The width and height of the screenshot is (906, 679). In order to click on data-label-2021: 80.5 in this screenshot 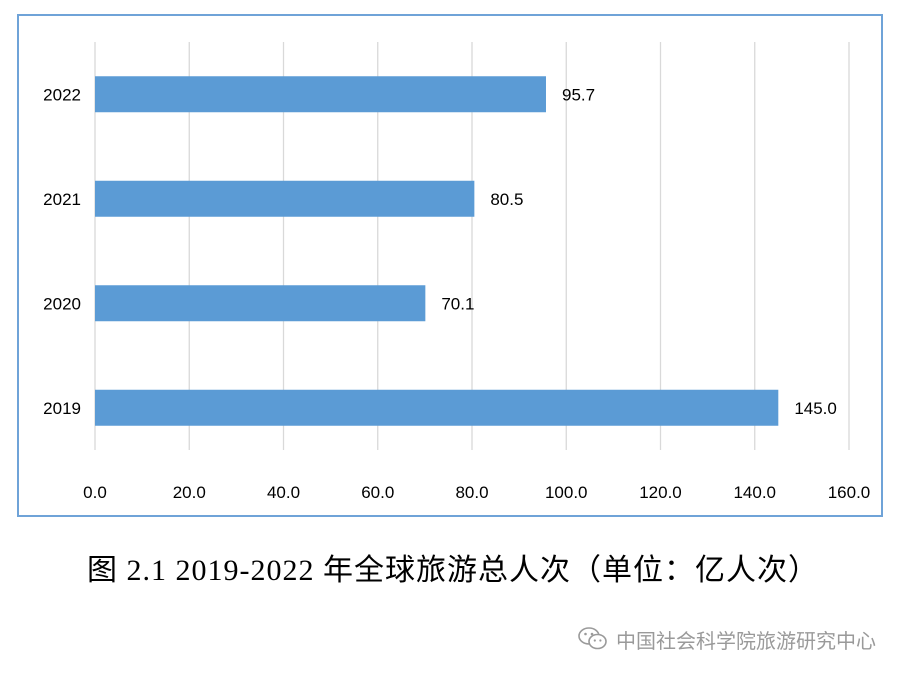, I will do `click(506, 199)`.